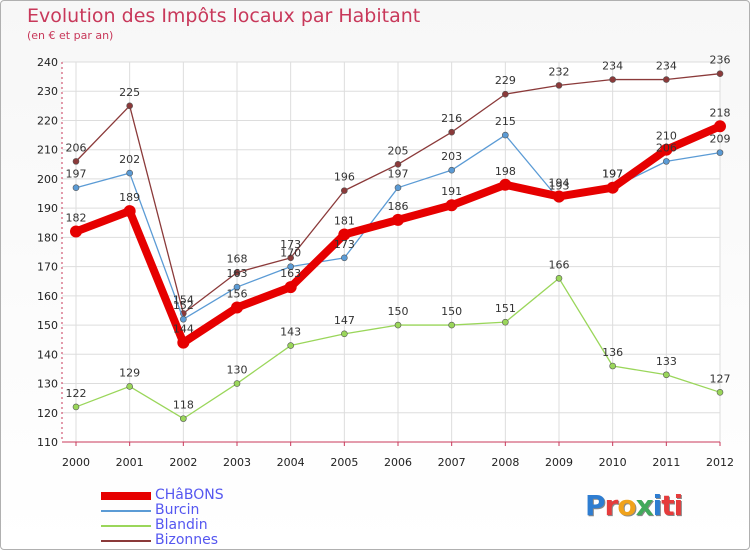 The width and height of the screenshot is (750, 550). What do you see at coordinates (126, 511) in the screenshot?
I see `legend-swatch-burcin` at bounding box center [126, 511].